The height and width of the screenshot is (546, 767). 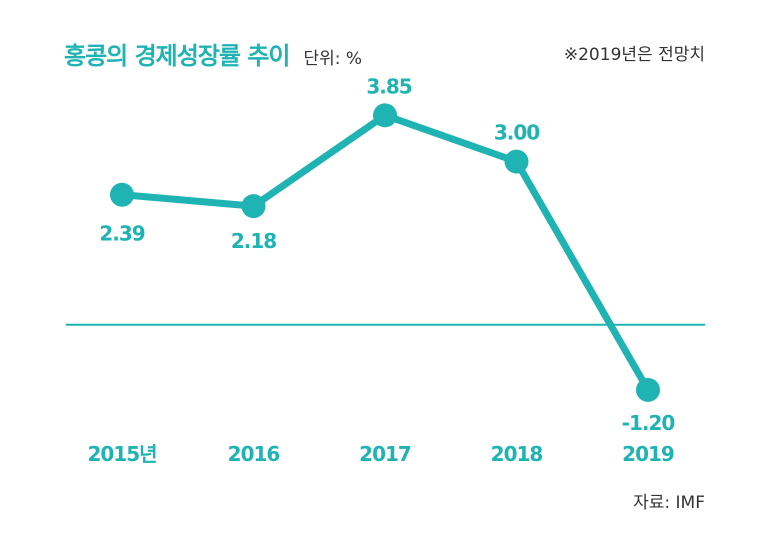 What do you see at coordinates (121, 454) in the screenshot?
I see `x-tick-label: 2015년` at bounding box center [121, 454].